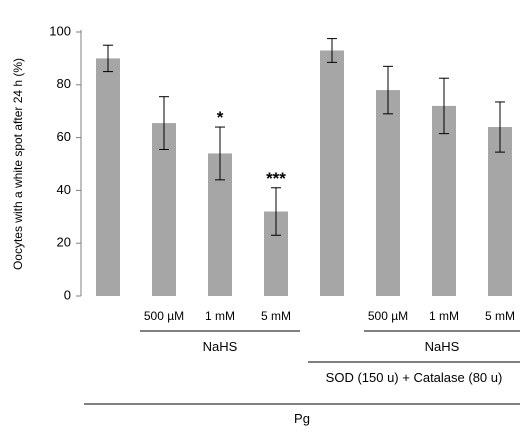  What do you see at coordinates (67, 294) in the screenshot?
I see `y-tick-label: 0` at bounding box center [67, 294].